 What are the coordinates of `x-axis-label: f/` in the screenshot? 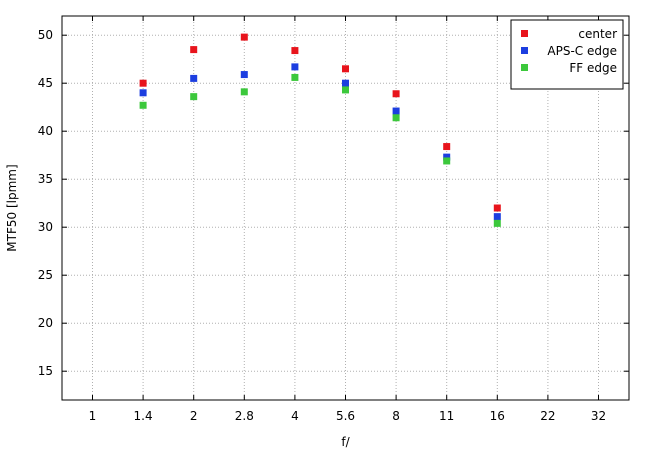 It's located at (345, 442).